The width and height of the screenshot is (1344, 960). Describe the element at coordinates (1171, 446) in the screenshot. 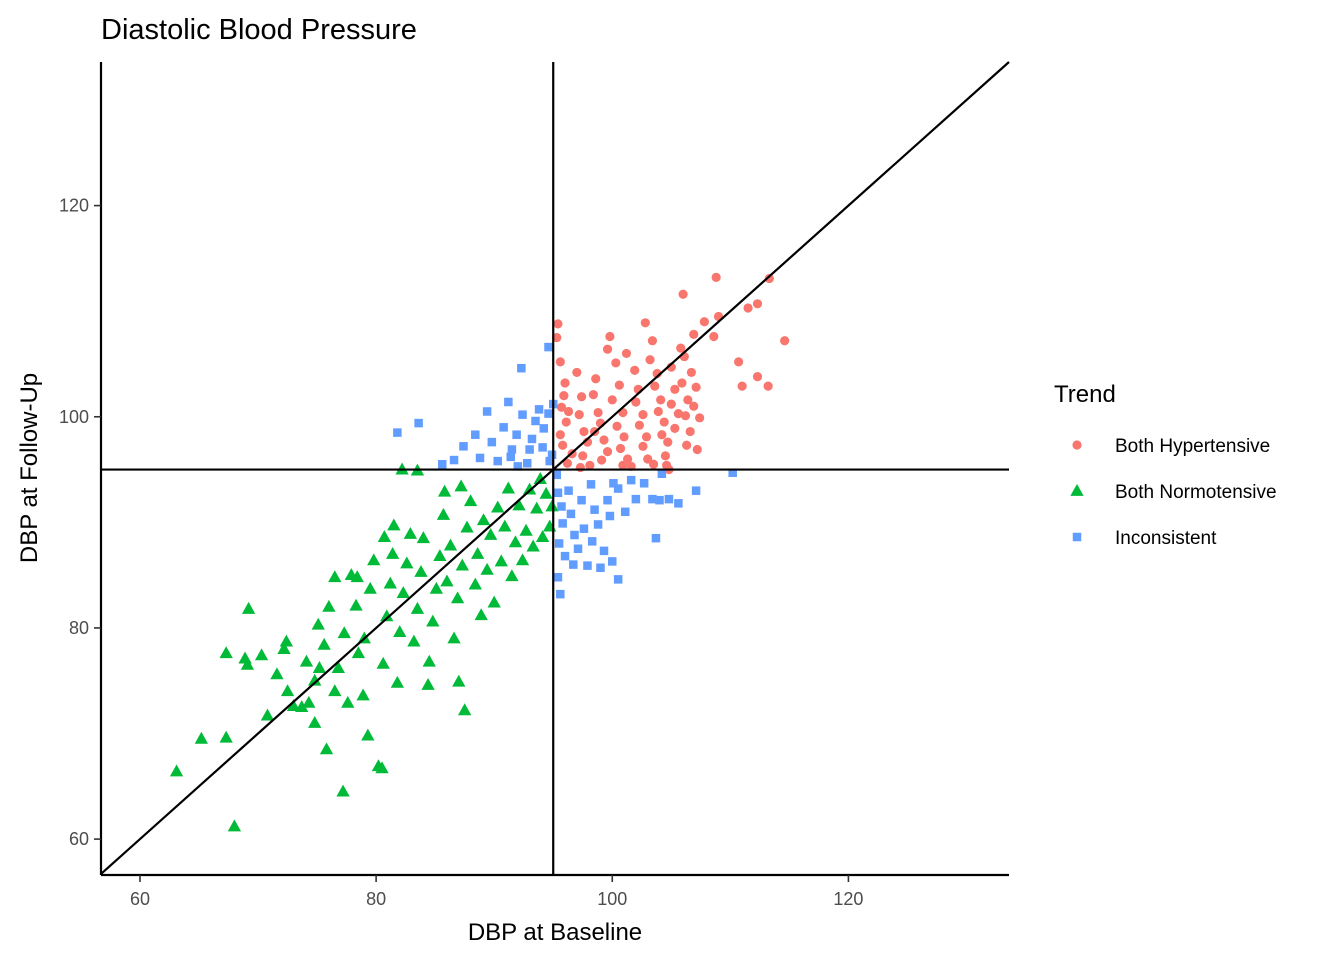

I see `legend-entry: Both Hypertensive` at that location.